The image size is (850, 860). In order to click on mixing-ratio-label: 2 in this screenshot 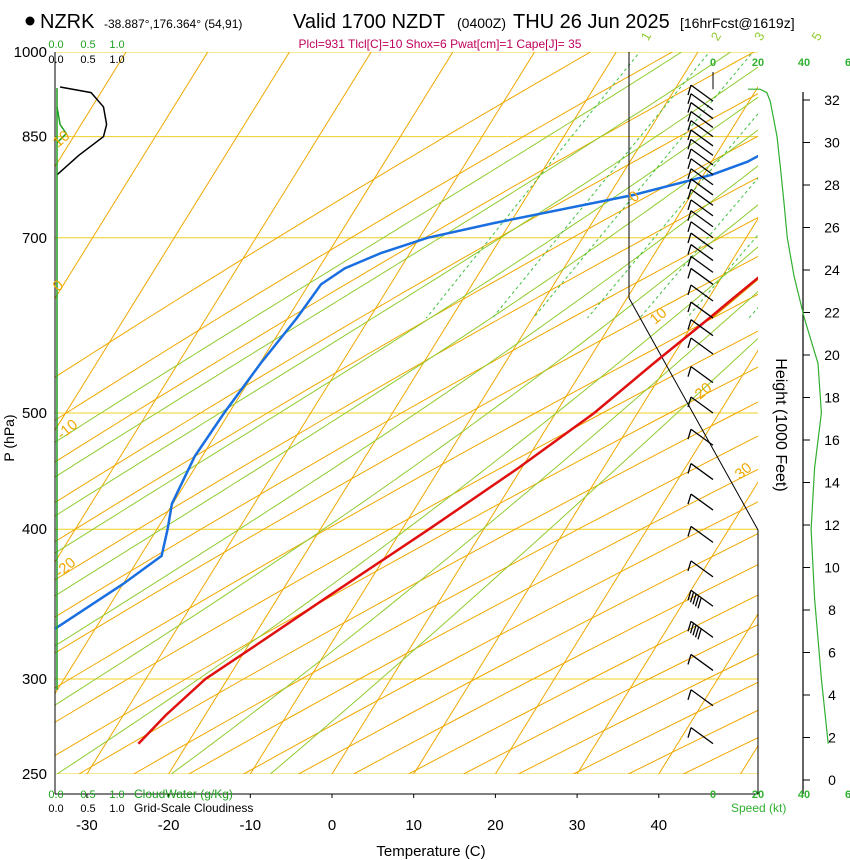, I will do `click(716, 36)`.